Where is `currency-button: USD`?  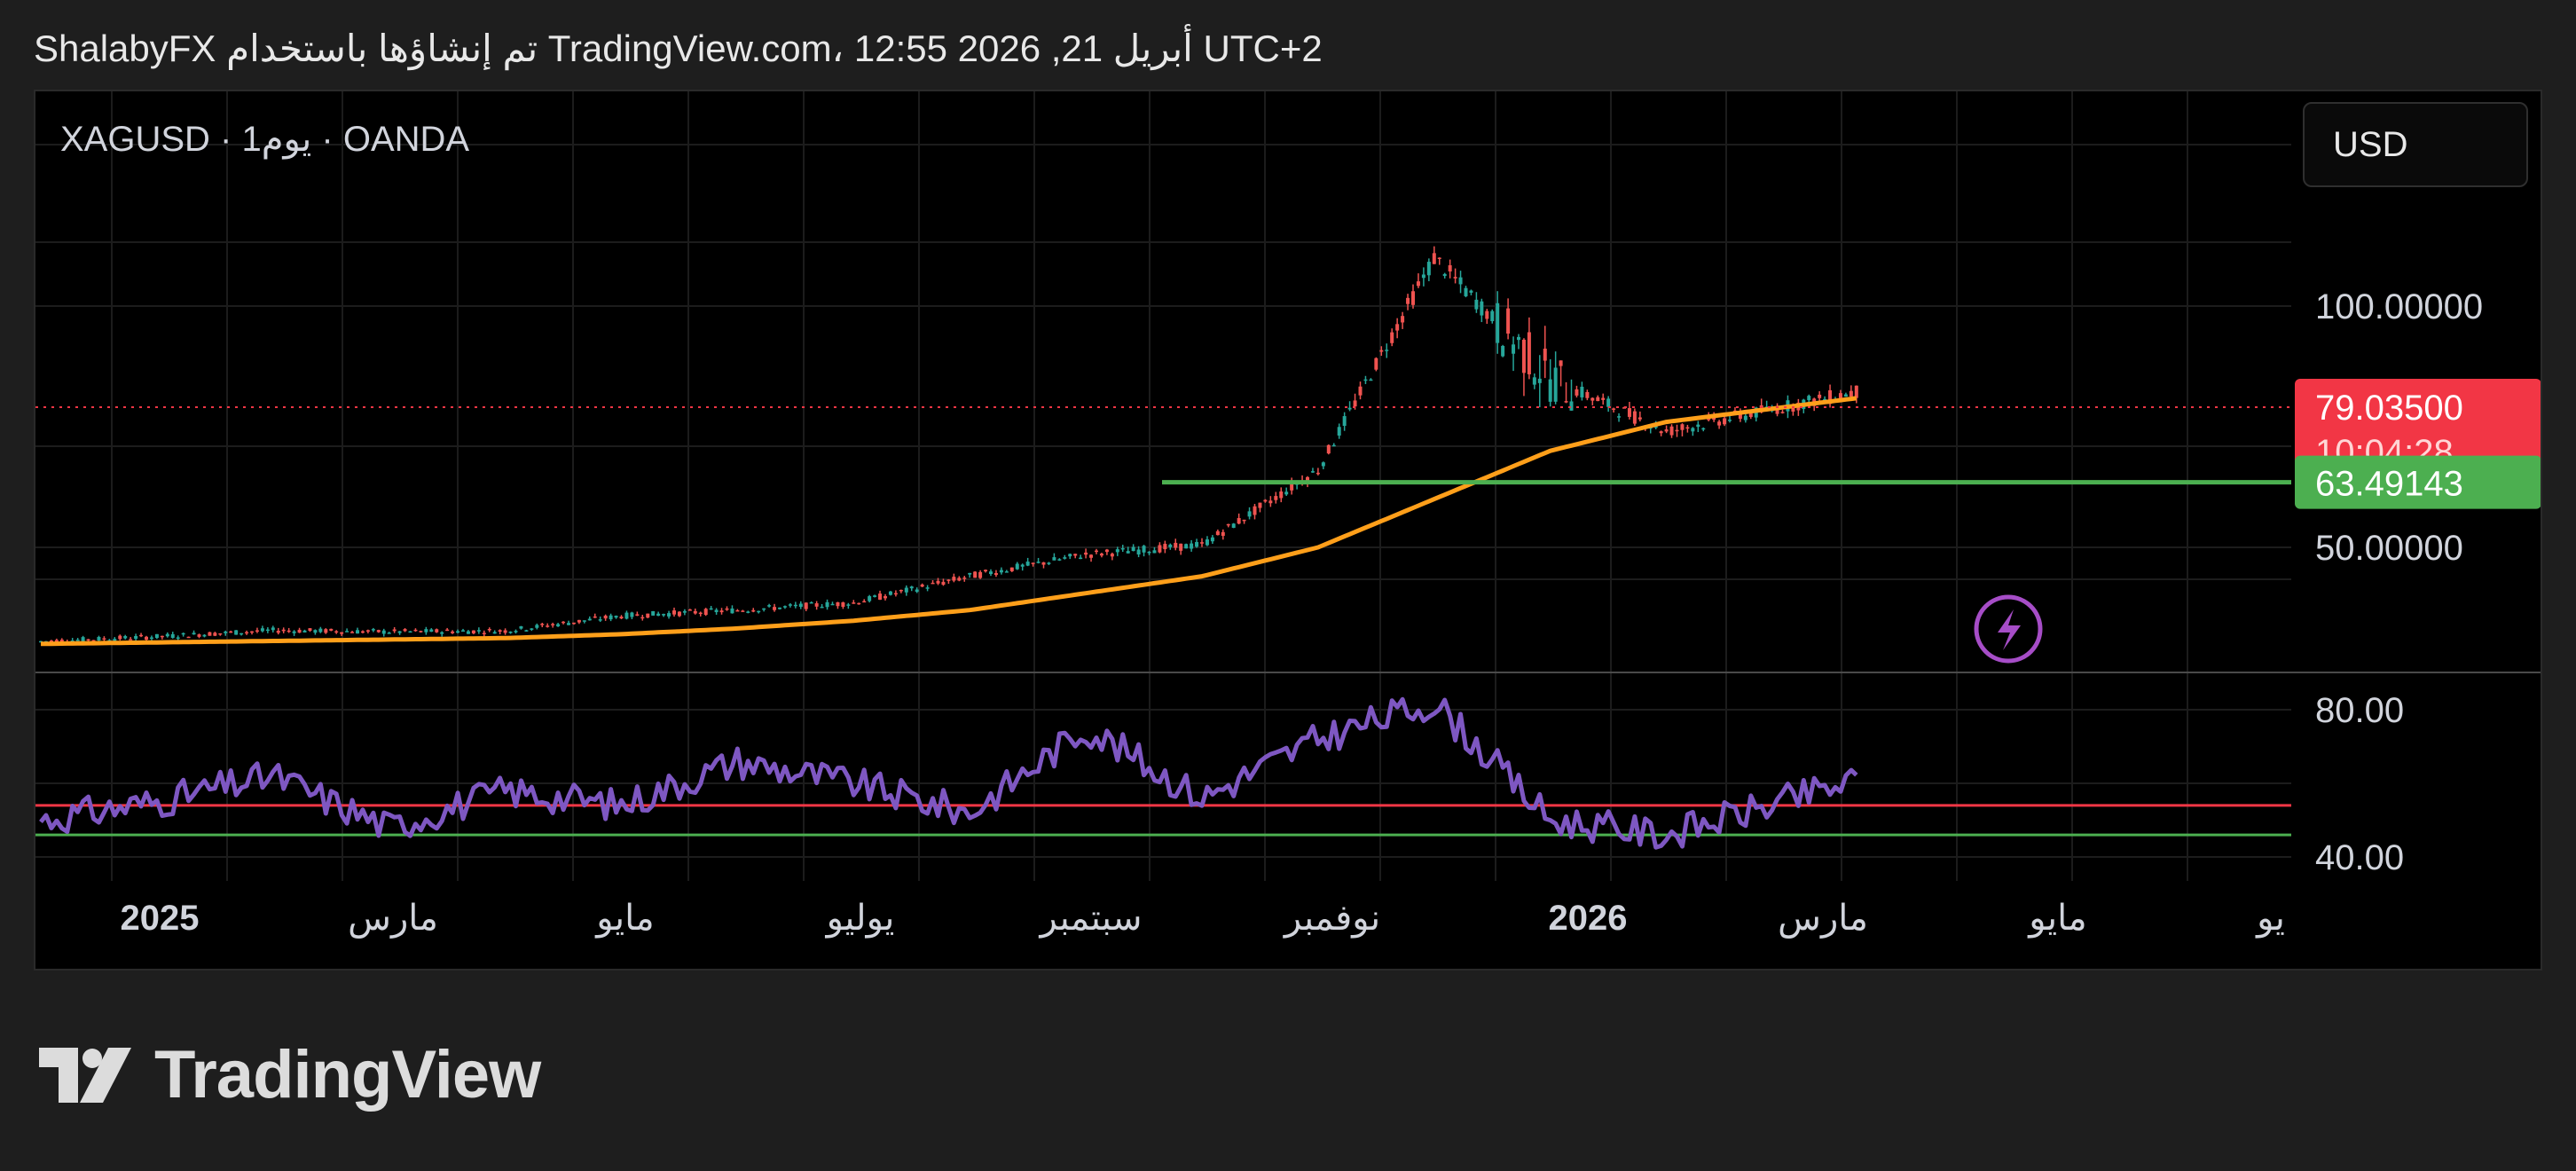
currency-button: USD is located at coordinates (2415, 144).